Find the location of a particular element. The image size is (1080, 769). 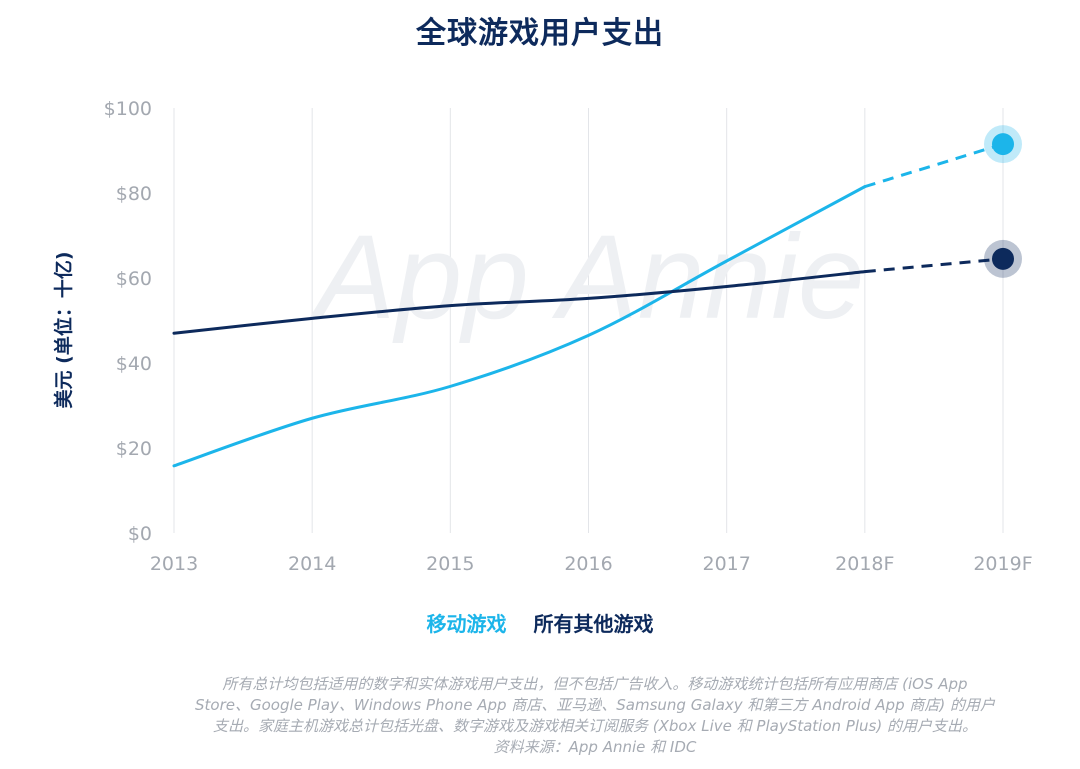

x-tick-label: 2018F is located at coordinates (864, 564).